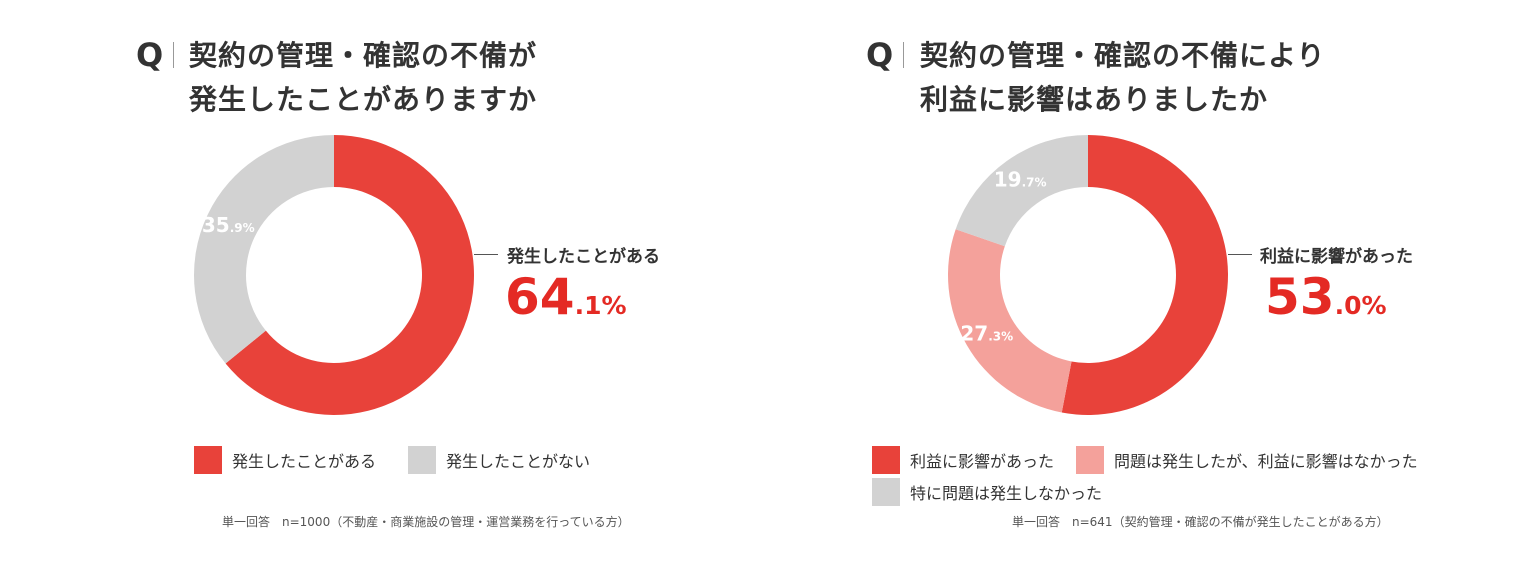  I want to click on chart-title-line-1: 契約の管理・確認の不備により, so click(1123, 55).